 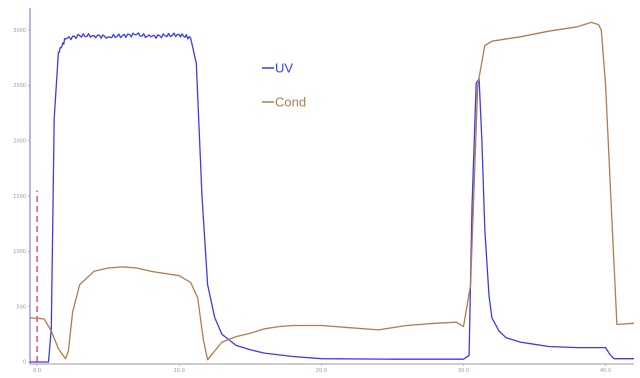 What do you see at coordinates (284, 85) in the screenshot?
I see `chart-legend: UV Cond` at bounding box center [284, 85].